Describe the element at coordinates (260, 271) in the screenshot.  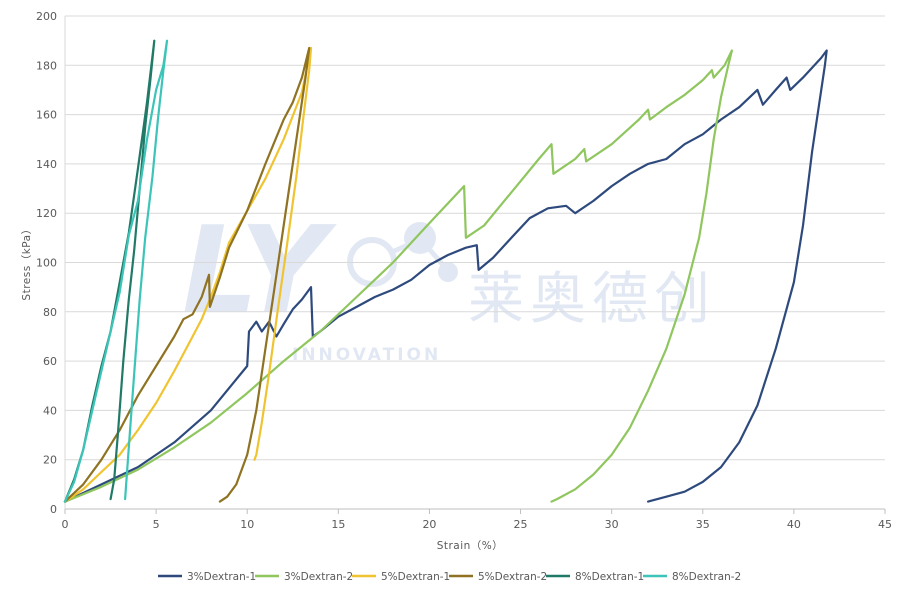
I see `watermark-logo-letters: LY` at that location.